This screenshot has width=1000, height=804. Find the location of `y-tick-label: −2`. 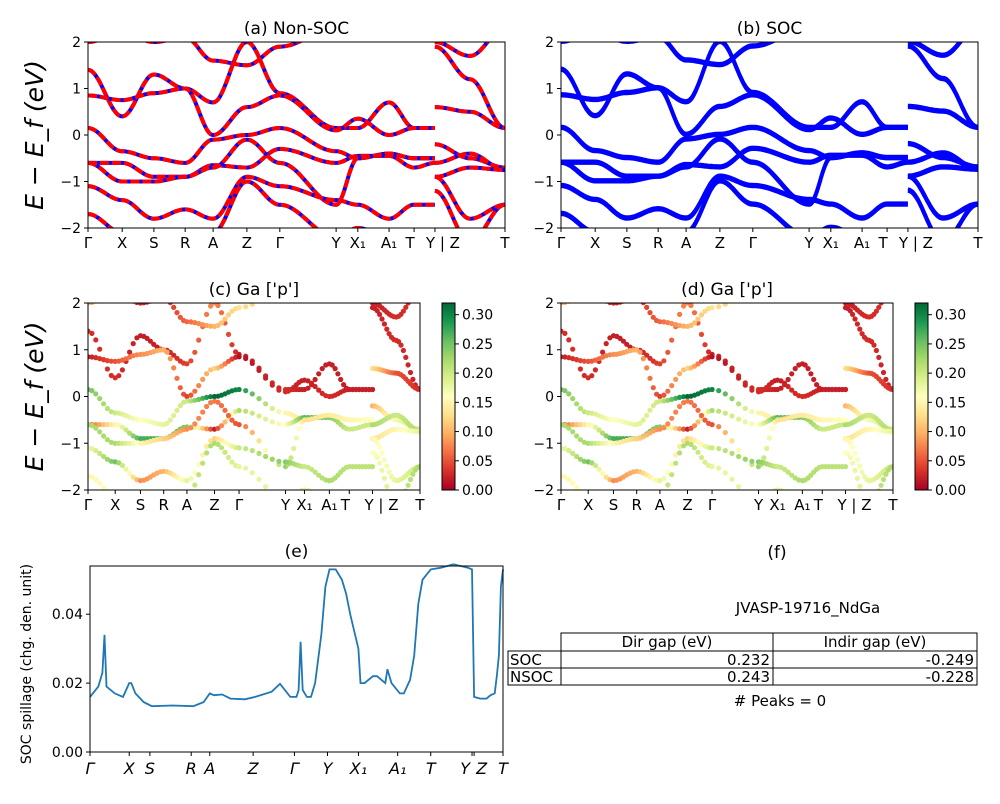

y-tick-label: −2 is located at coordinates (543, 491).